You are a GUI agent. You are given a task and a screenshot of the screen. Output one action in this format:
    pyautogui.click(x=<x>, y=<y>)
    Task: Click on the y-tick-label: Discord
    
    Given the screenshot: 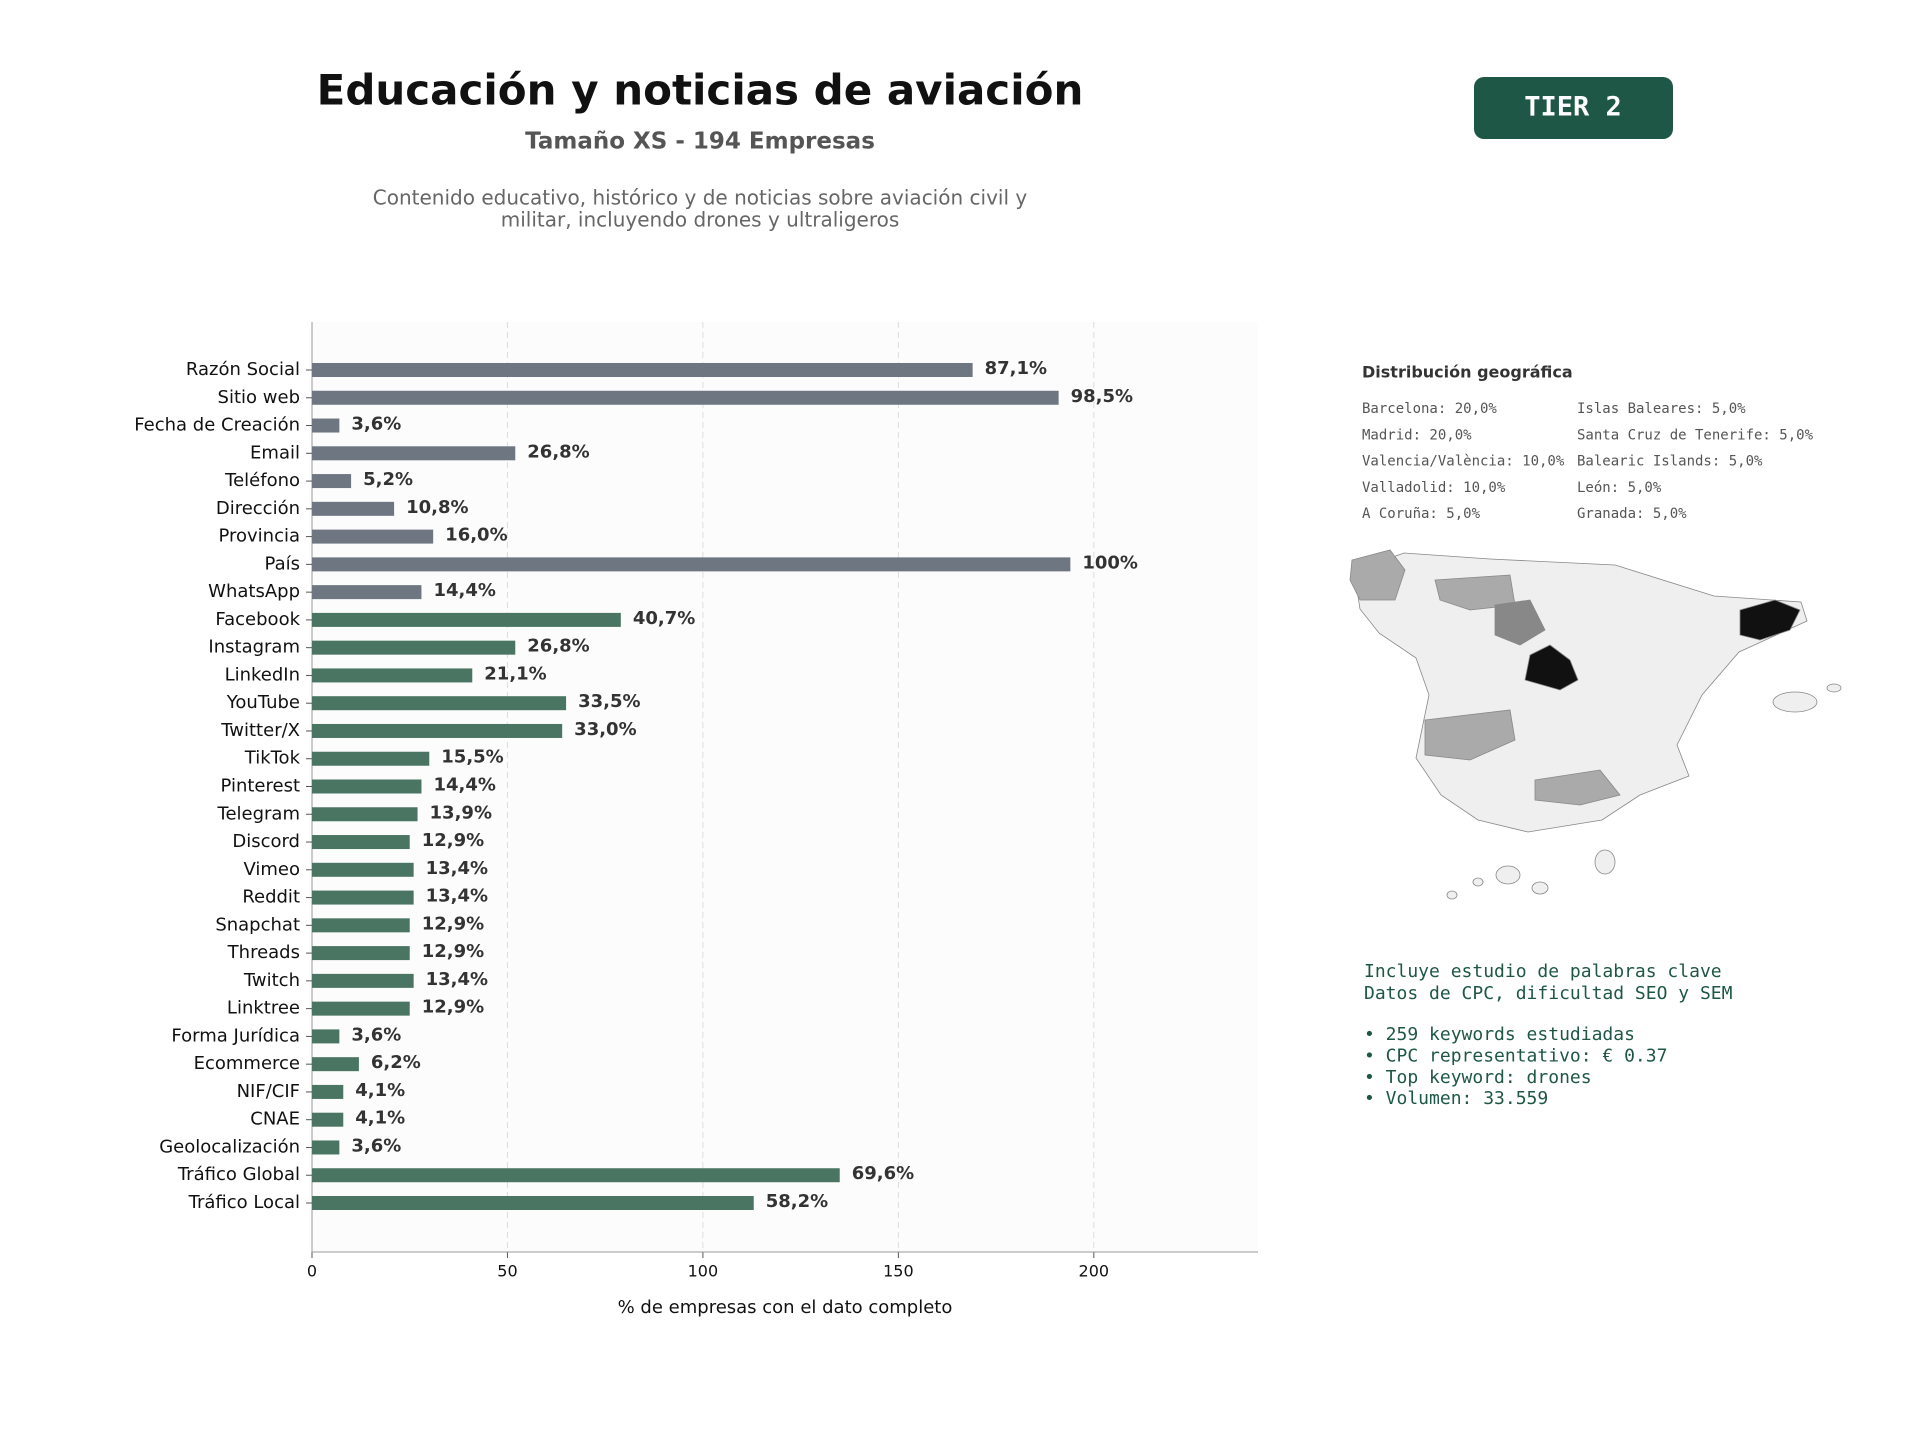 What is the action you would take?
    pyautogui.click(x=266, y=841)
    